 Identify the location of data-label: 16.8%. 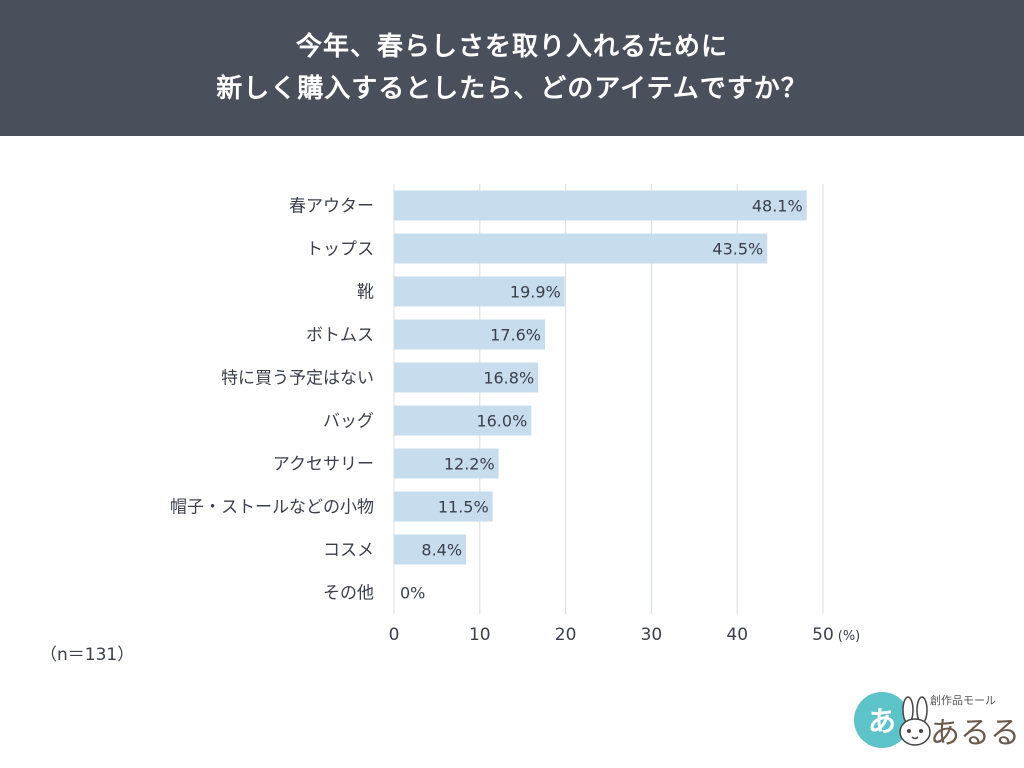
(508, 378).